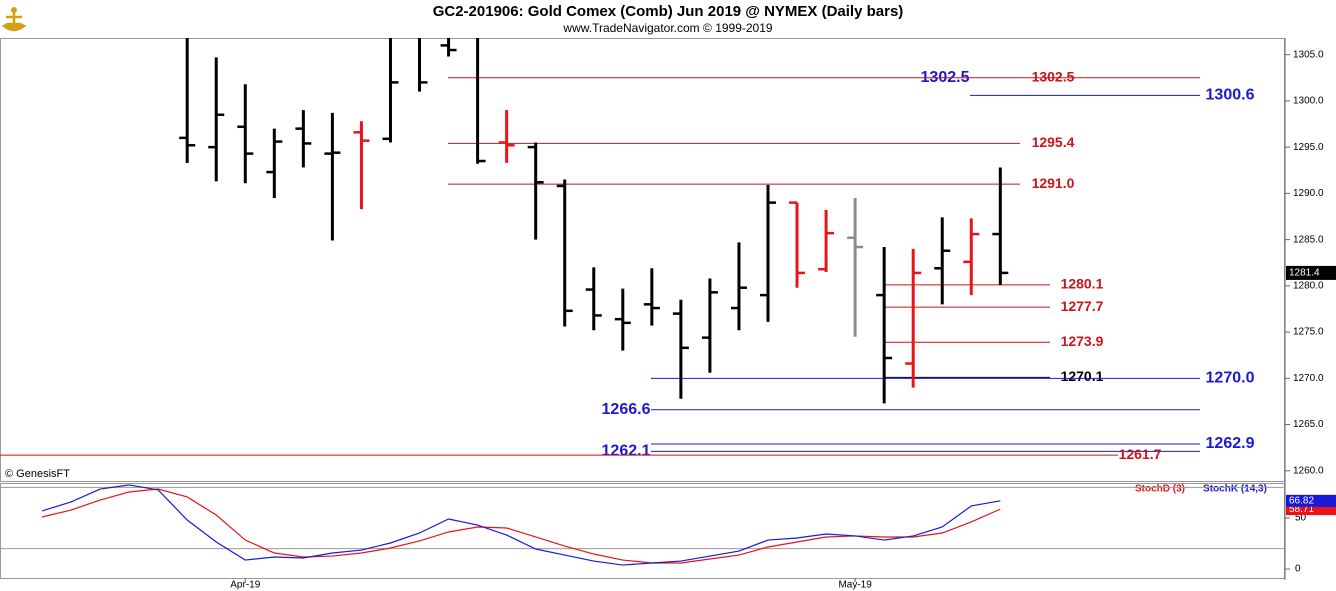  What do you see at coordinates (1301, 500) in the screenshot?
I see `last-value: 66.82` at bounding box center [1301, 500].